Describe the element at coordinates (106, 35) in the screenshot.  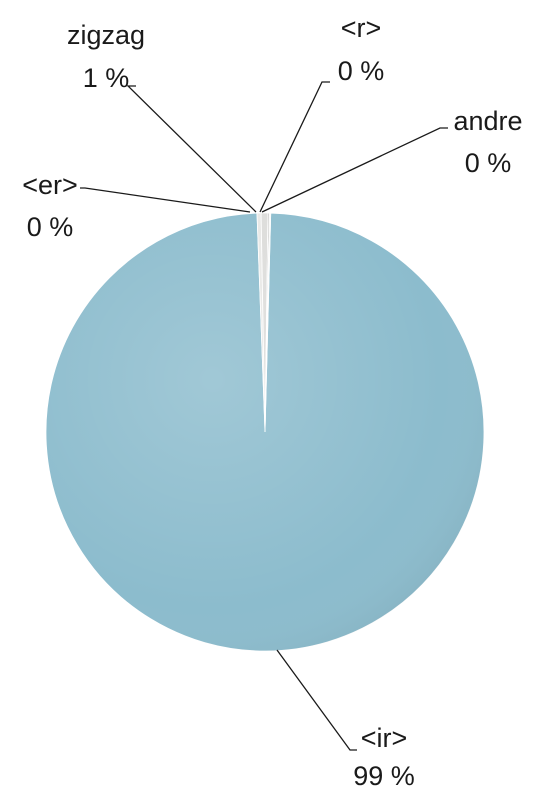
I see `slice-label-zigzag: zigzag` at that location.